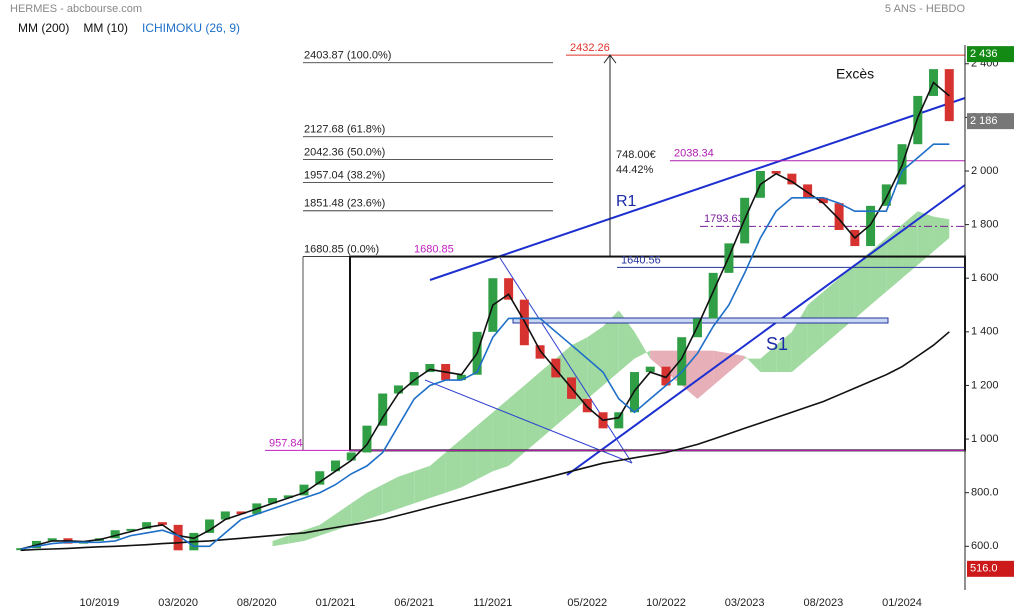 The image size is (1014, 613). Describe the element at coordinates (636, 155) in the screenshot. I see `move-label: 748.00€` at that location.